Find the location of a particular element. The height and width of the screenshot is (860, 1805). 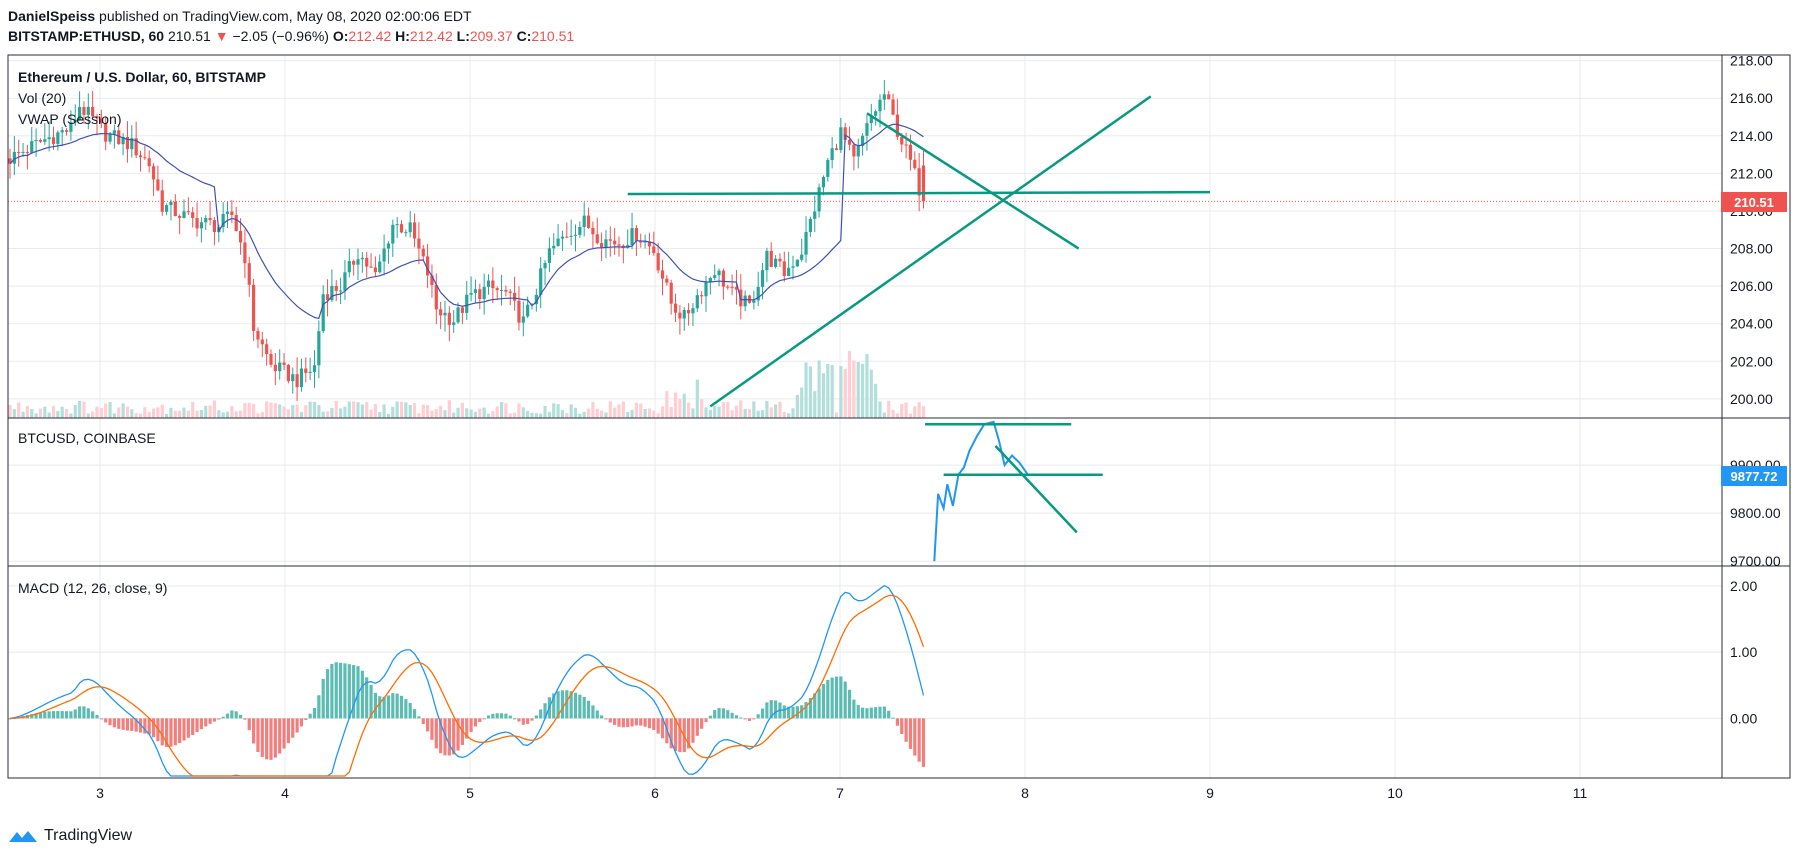

author-name: DanielSpeiss is located at coordinates (52, 16).